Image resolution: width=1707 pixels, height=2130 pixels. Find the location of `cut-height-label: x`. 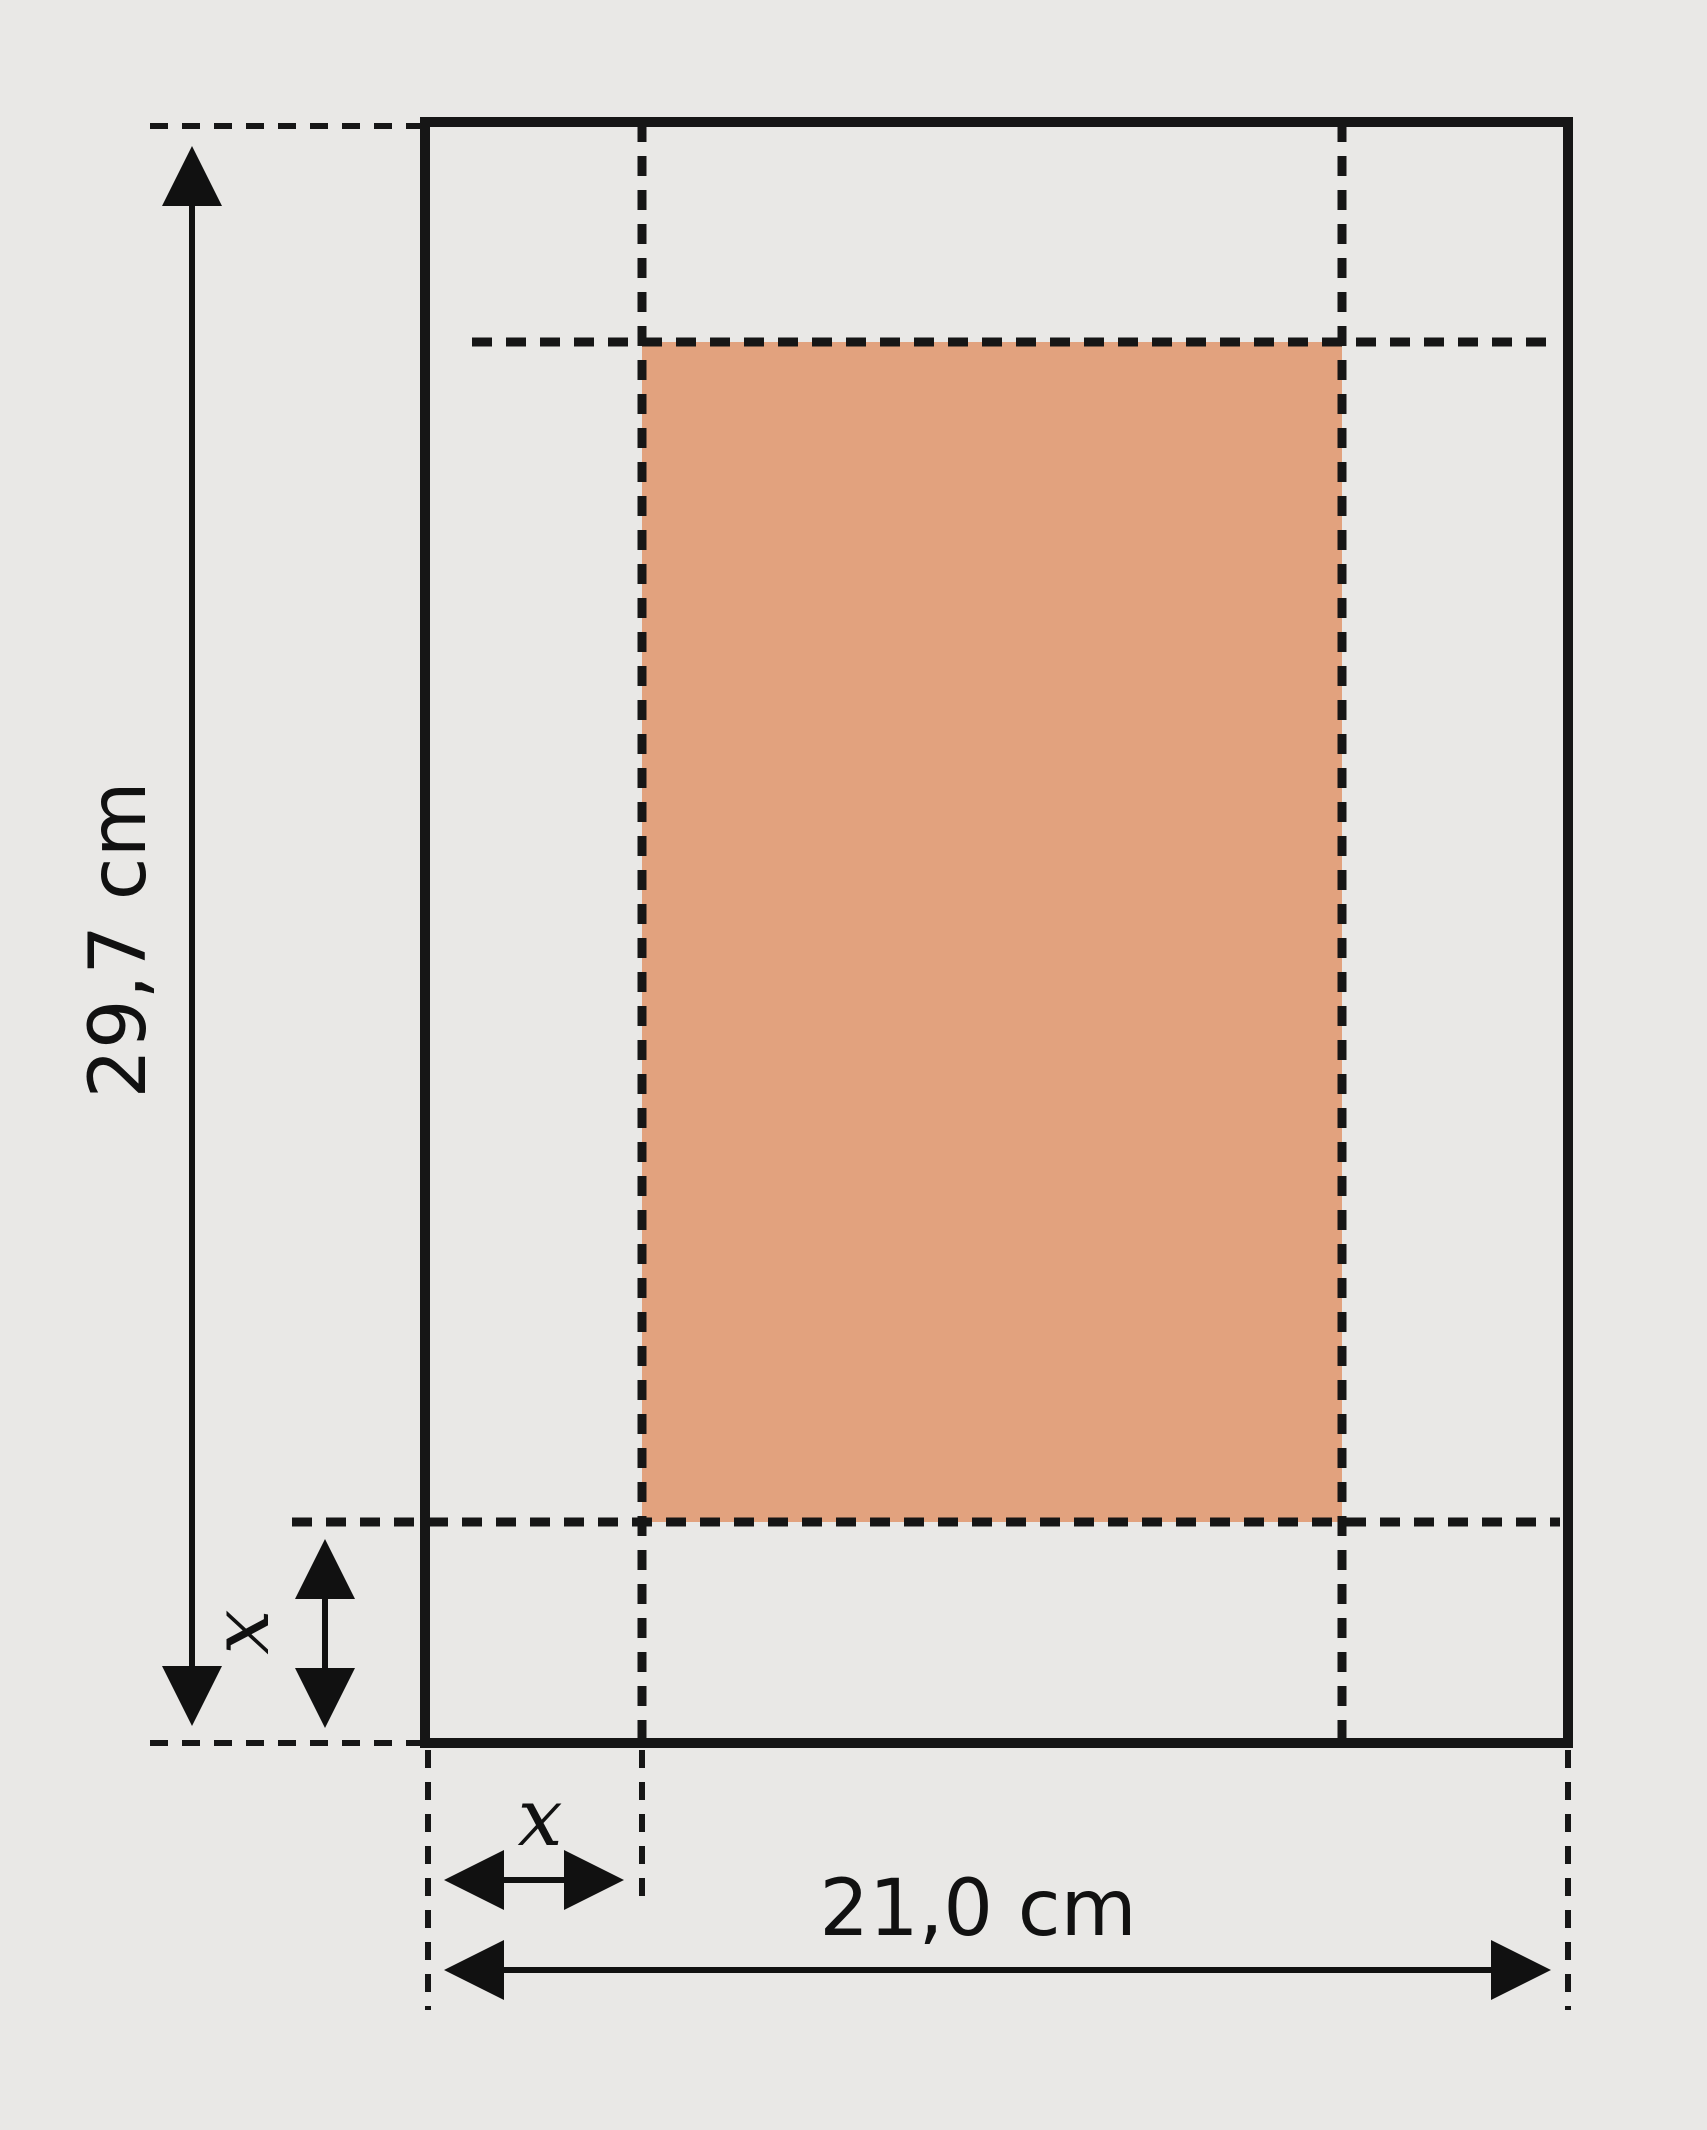

cut-height-label: x is located at coordinates (240, 1631).